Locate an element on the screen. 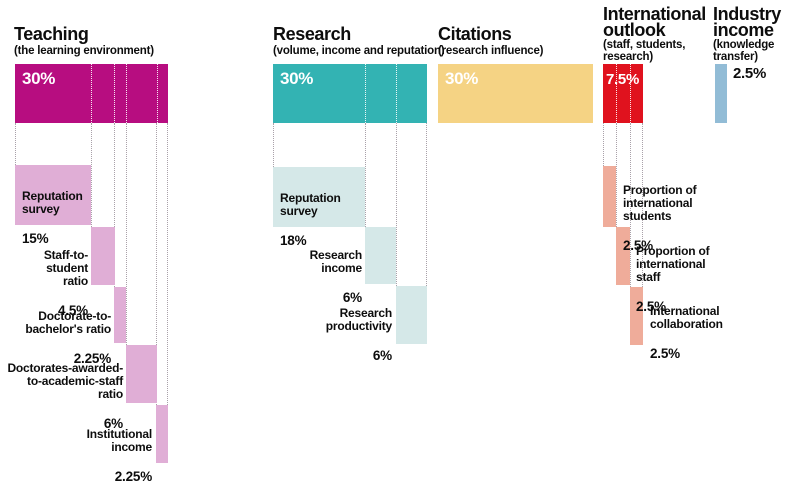 The image size is (785, 497). indicator-box-reputation-survey-teaching is located at coordinates (53, 195).